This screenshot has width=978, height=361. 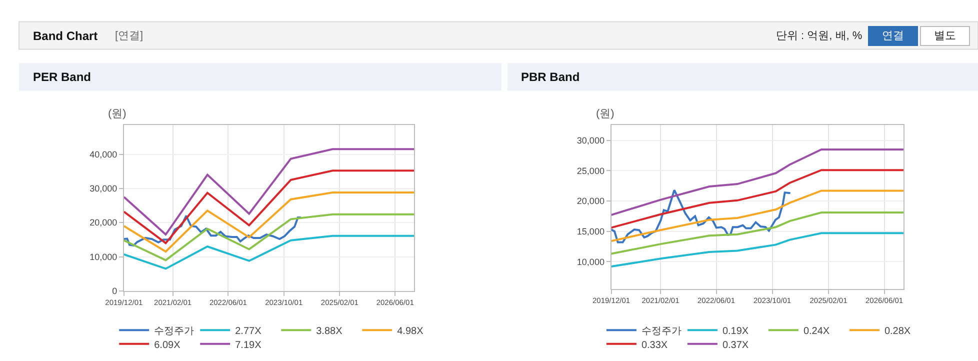 What do you see at coordinates (590, 231) in the screenshot?
I see `y-tick-label: 15,000` at bounding box center [590, 231].